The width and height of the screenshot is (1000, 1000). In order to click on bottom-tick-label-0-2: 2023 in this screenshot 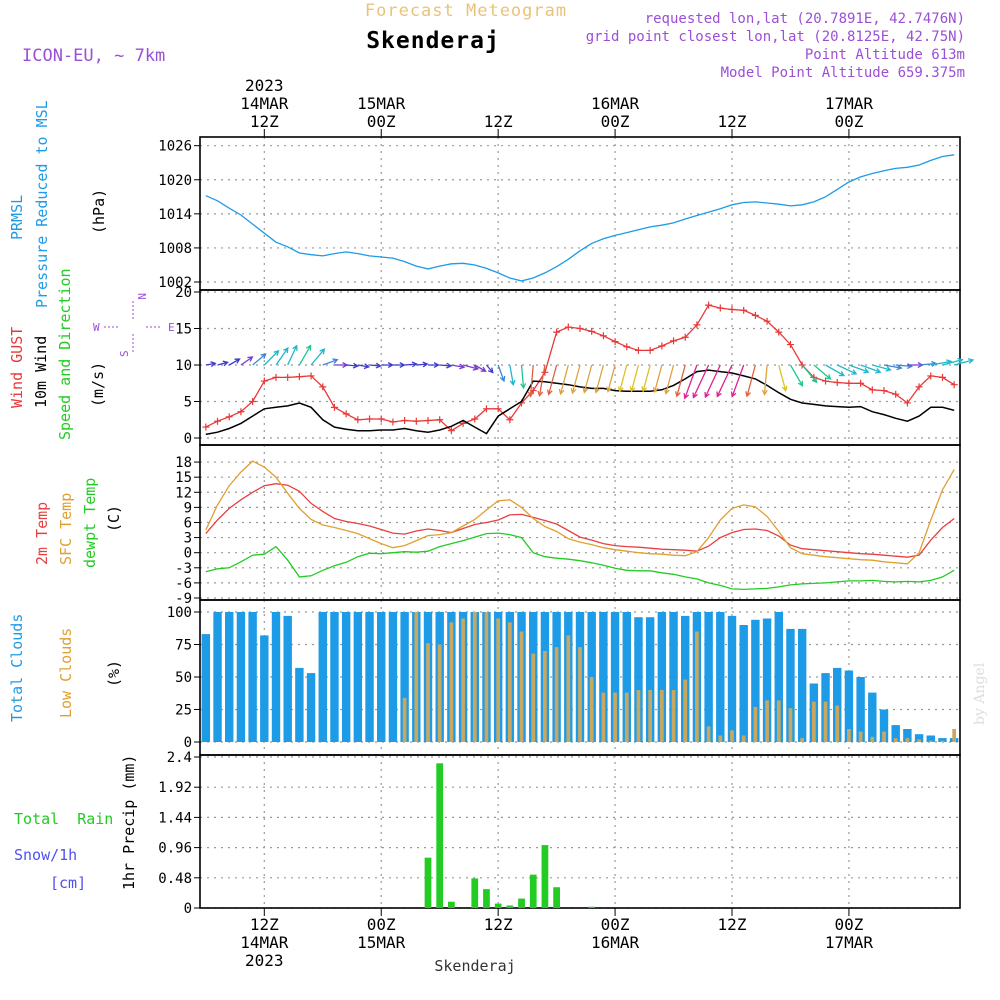, I will do `click(264, 960)`.